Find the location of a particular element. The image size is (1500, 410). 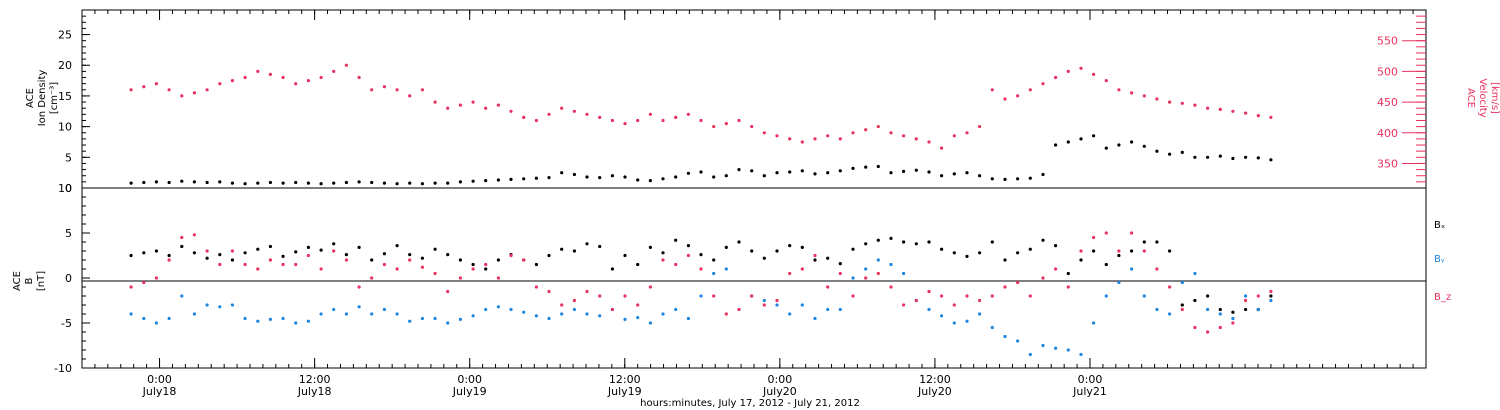

x-tick-date-label: July21 is located at coordinates (1089, 391).